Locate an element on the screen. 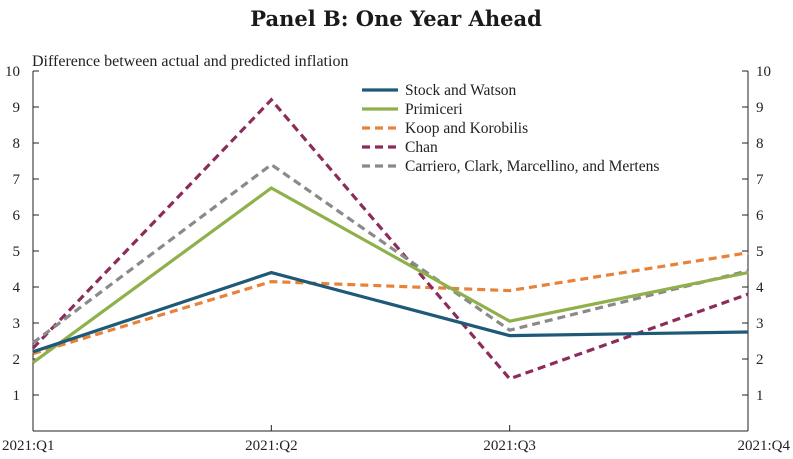  y-tick-label-right: 8 is located at coordinates (760, 144).